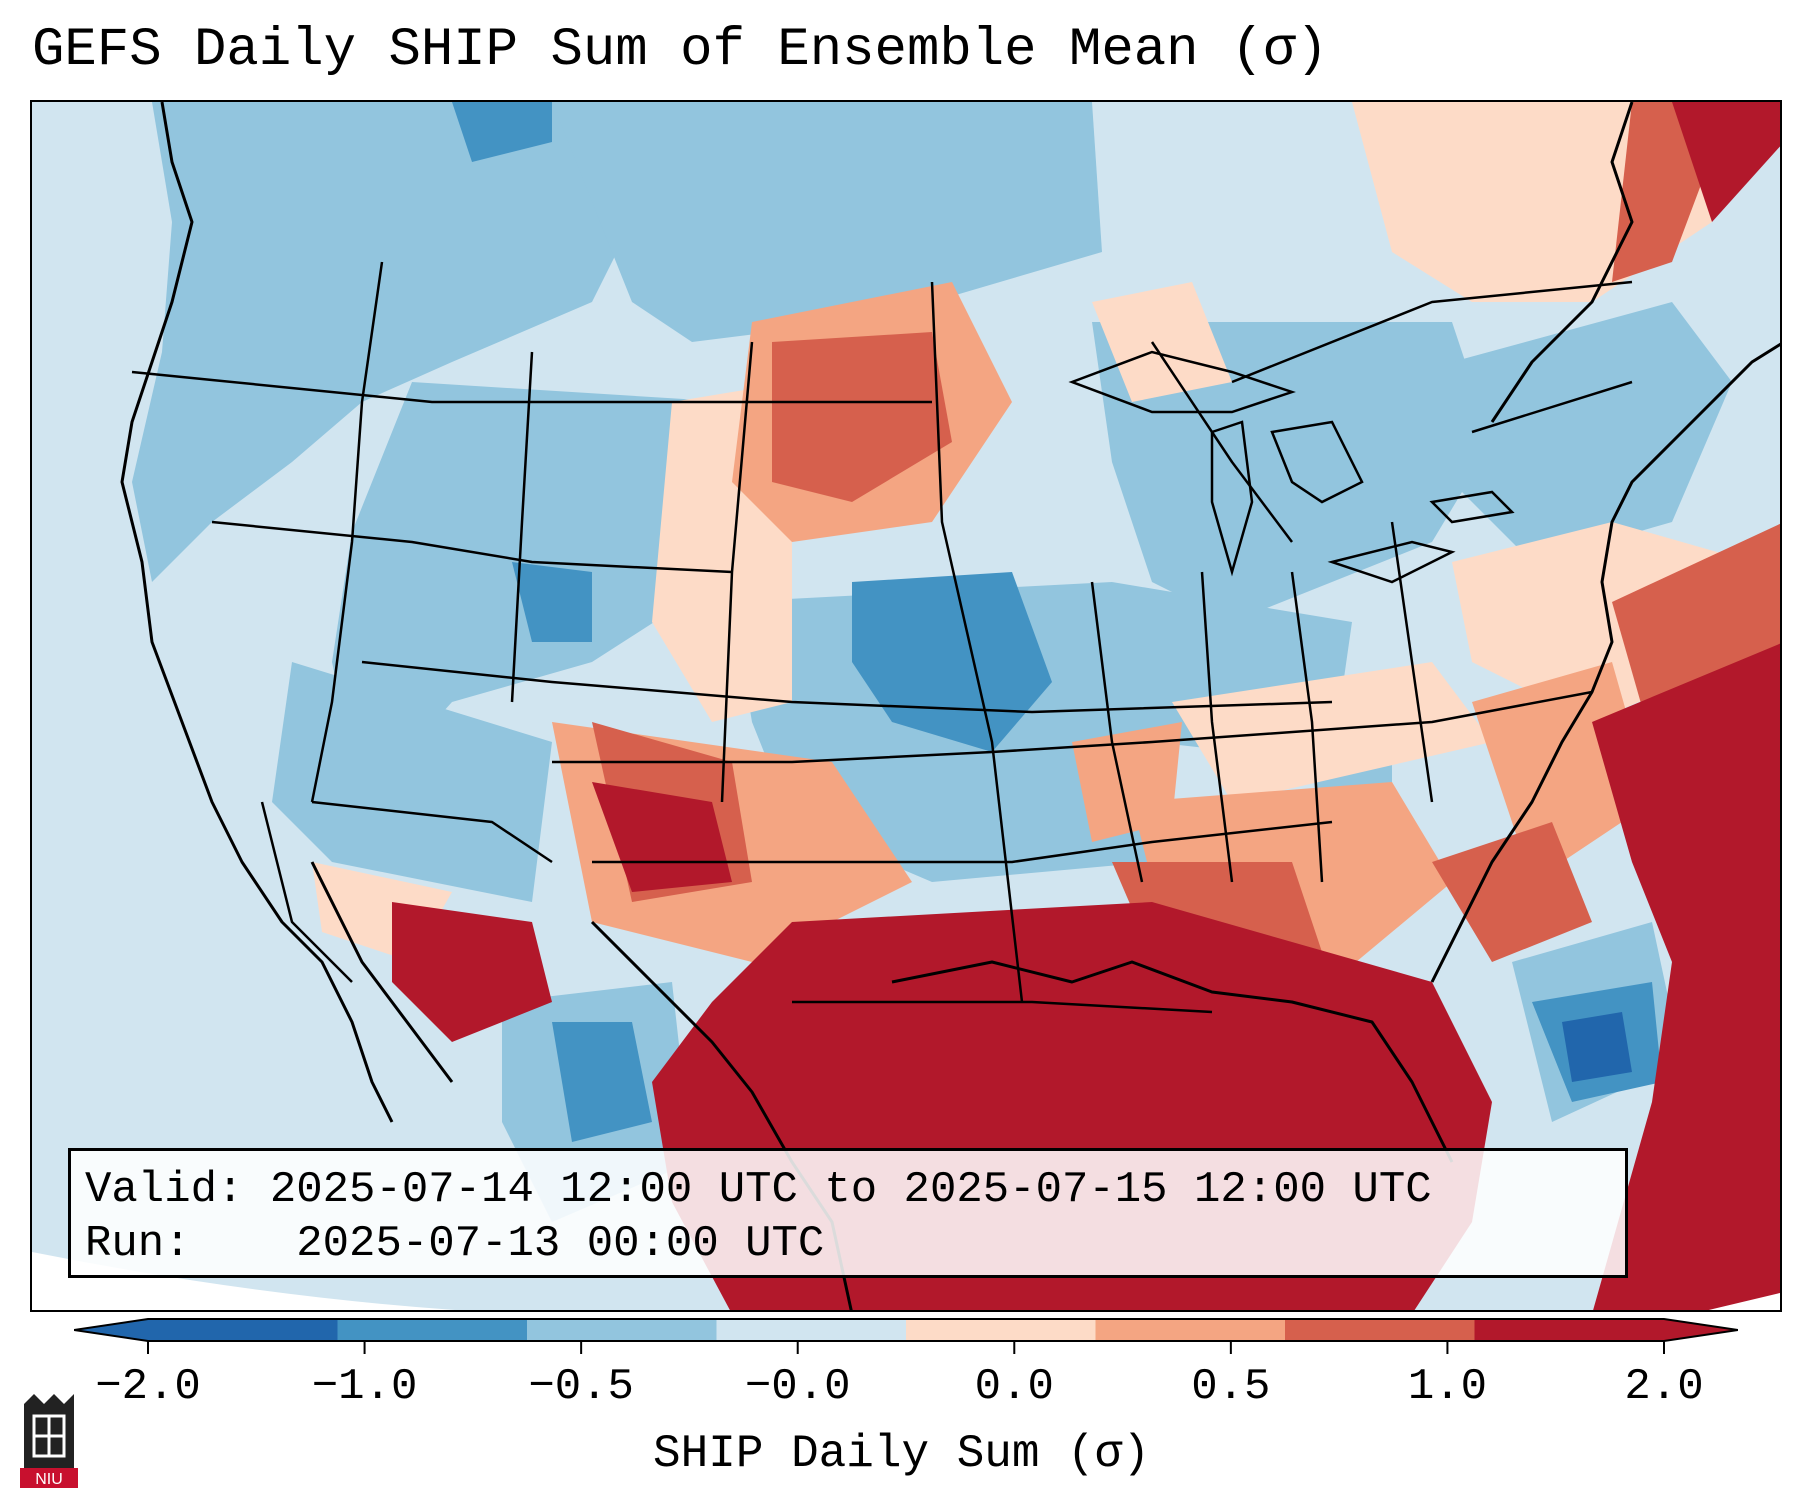 The height and width of the screenshot is (1506, 1803). I want to click on colorbar-tick-label: −0.0, so click(797, 1387).